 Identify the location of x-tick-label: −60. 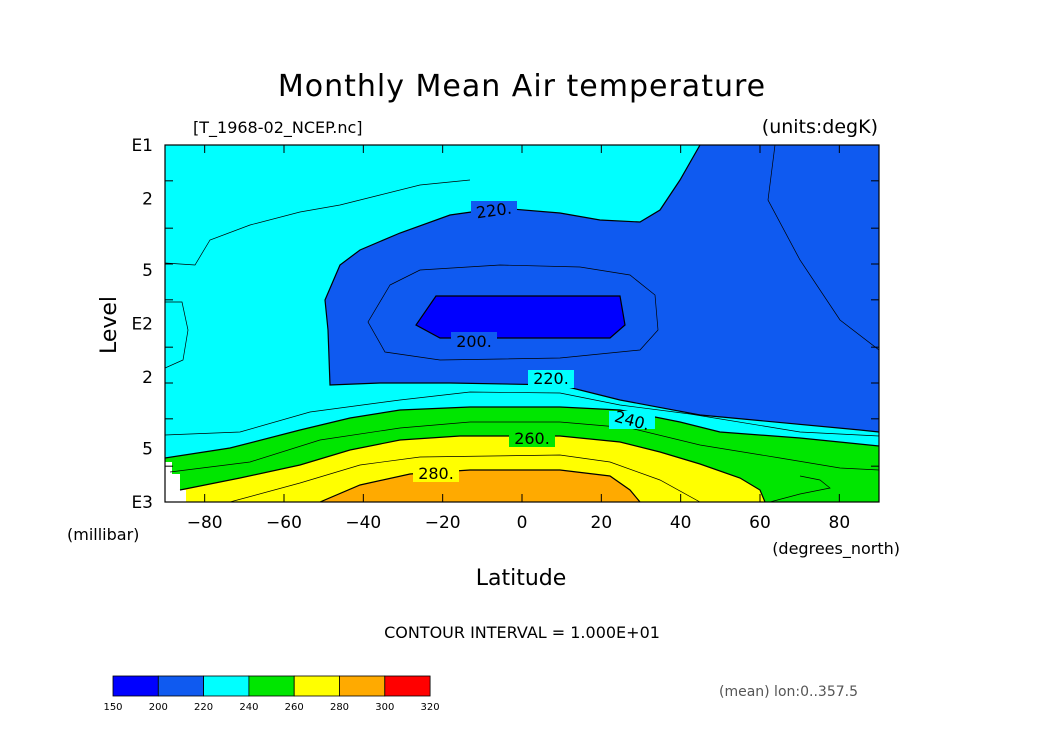
(284, 523).